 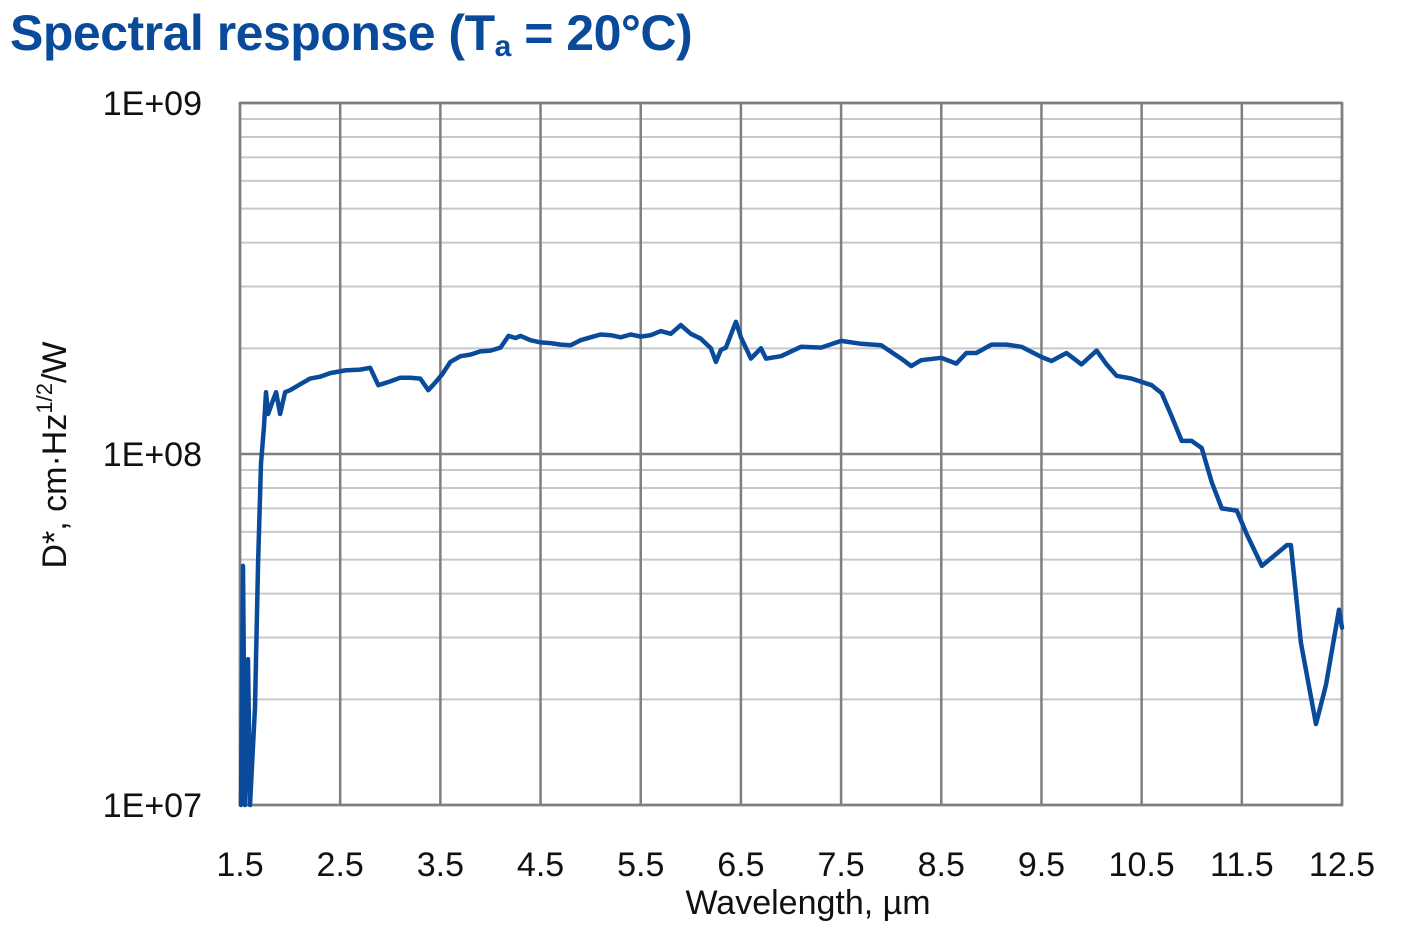 What do you see at coordinates (340, 865) in the screenshot?
I see `x-tick-label: 2.5` at bounding box center [340, 865].